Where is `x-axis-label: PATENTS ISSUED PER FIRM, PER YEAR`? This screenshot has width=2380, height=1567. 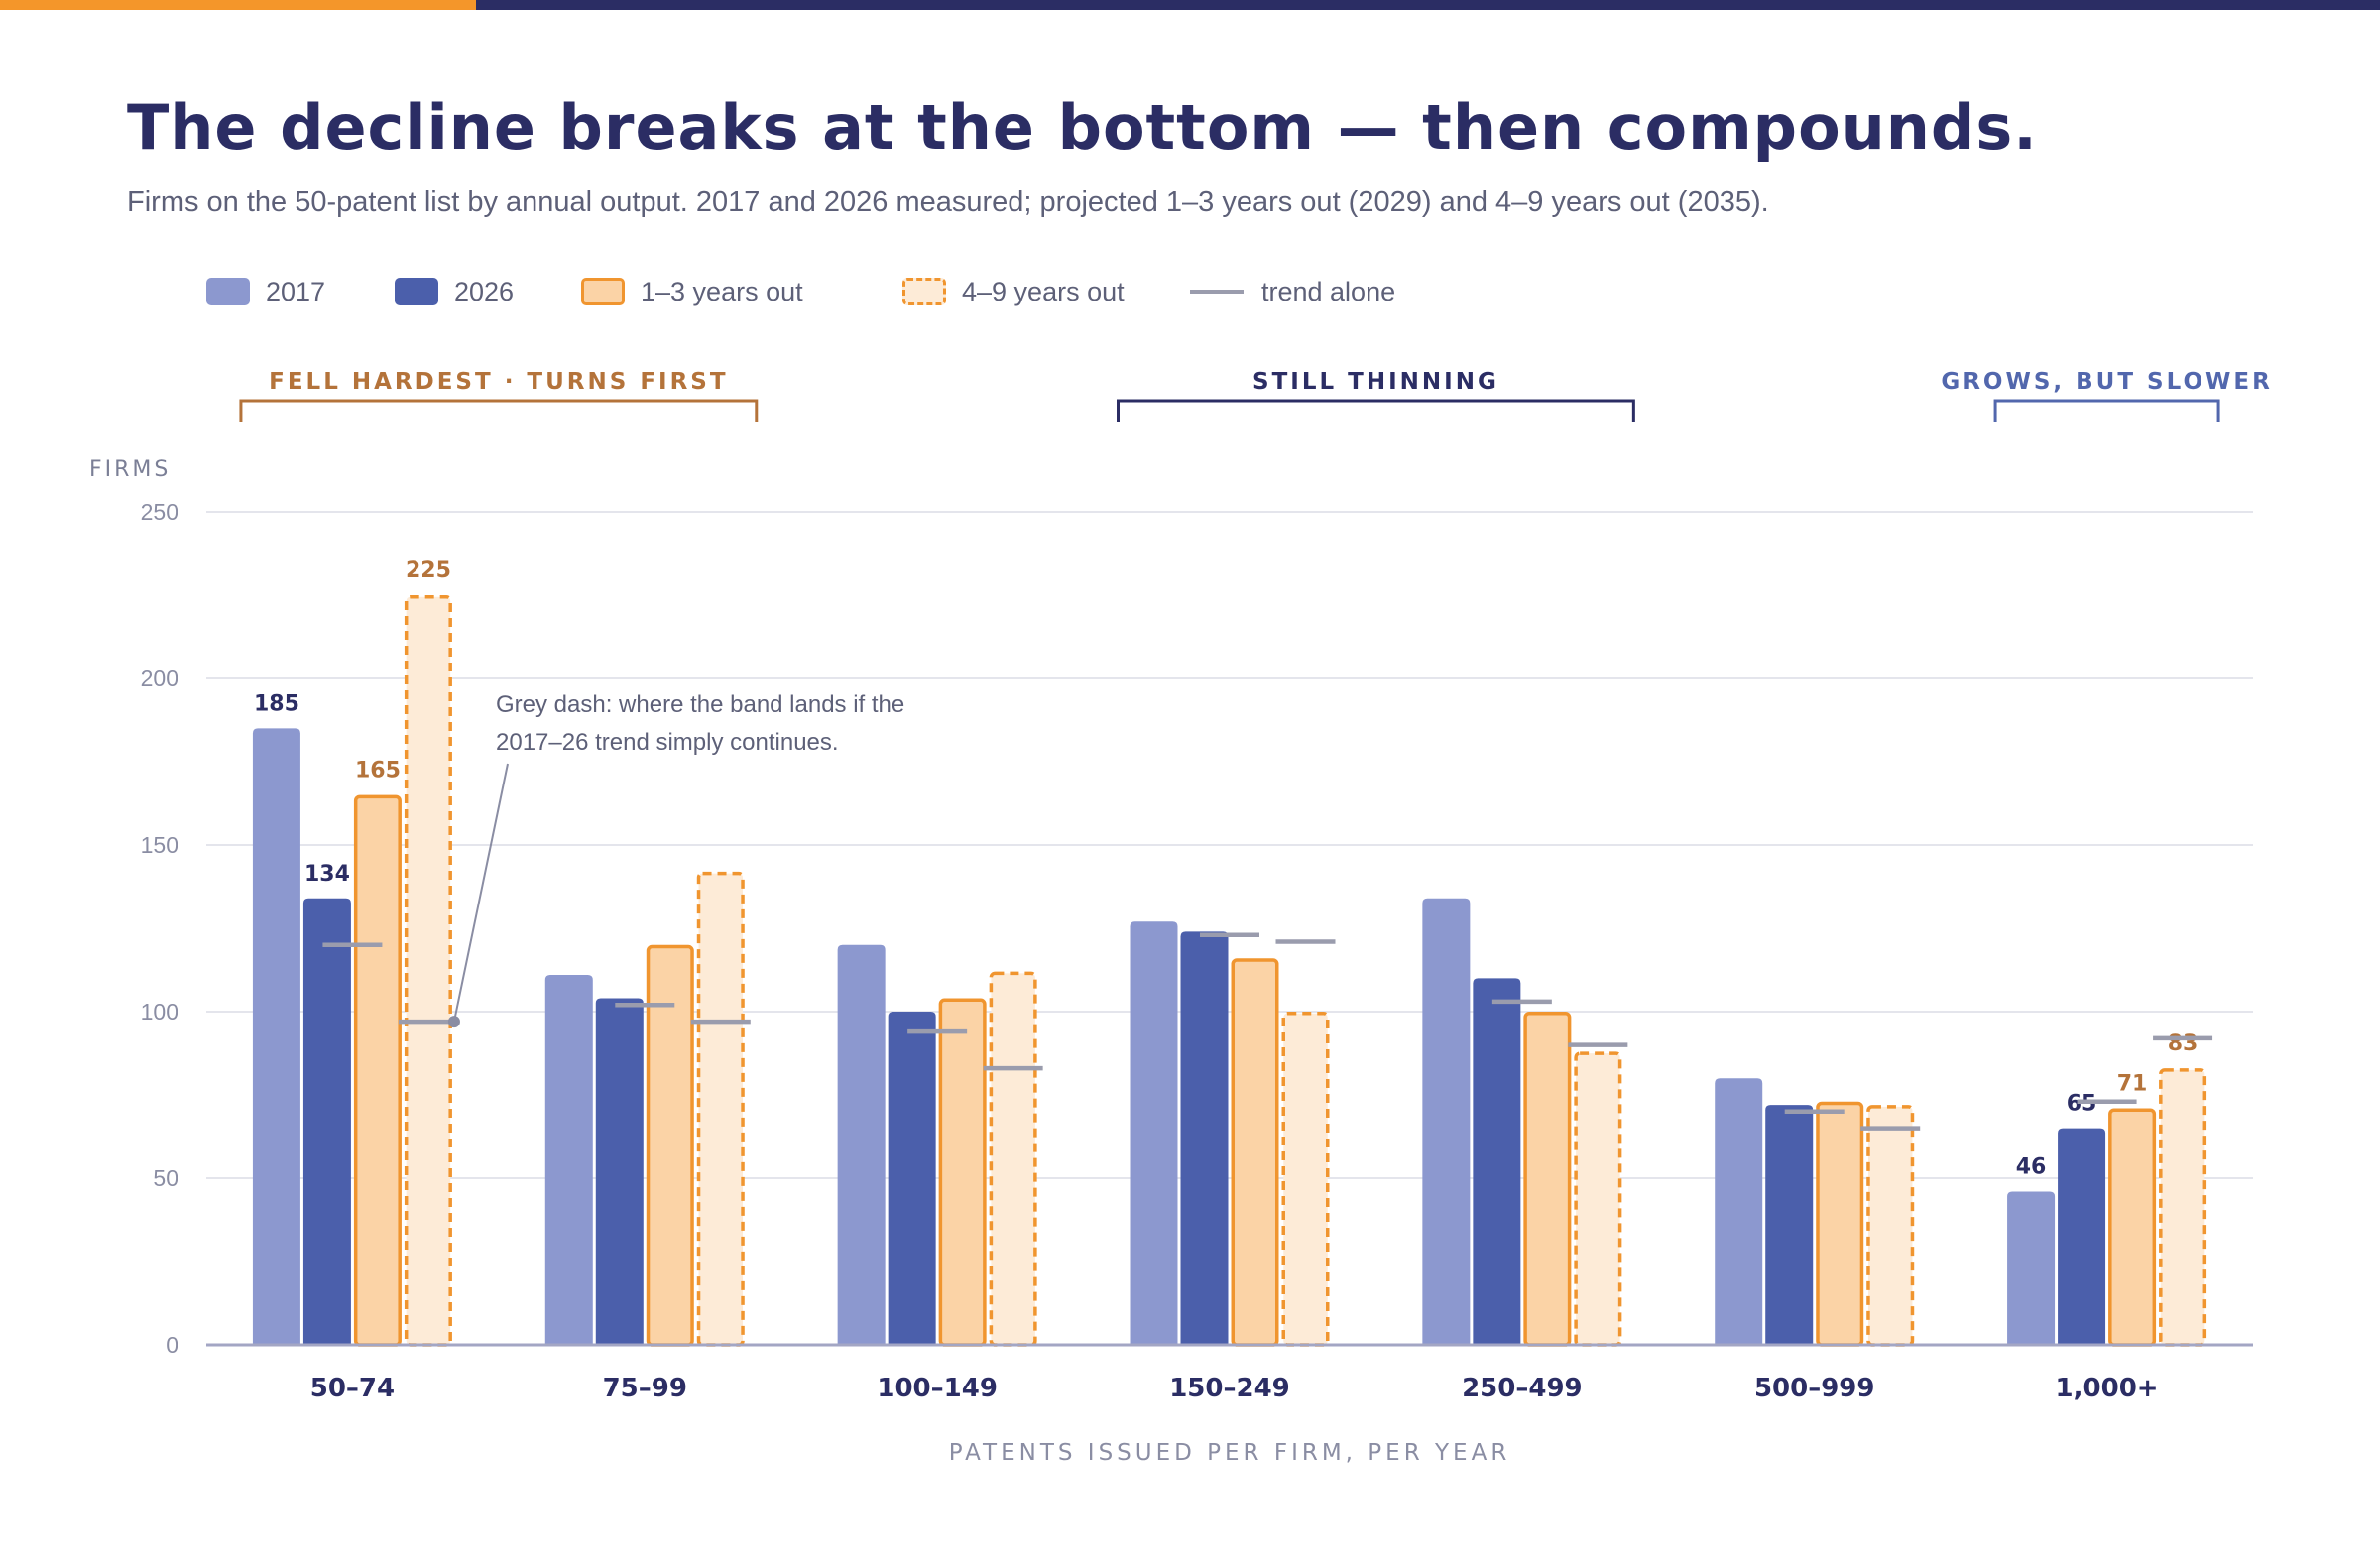 x-axis-label: PATENTS ISSUED PER FIRM, PER YEAR is located at coordinates (1230, 1453).